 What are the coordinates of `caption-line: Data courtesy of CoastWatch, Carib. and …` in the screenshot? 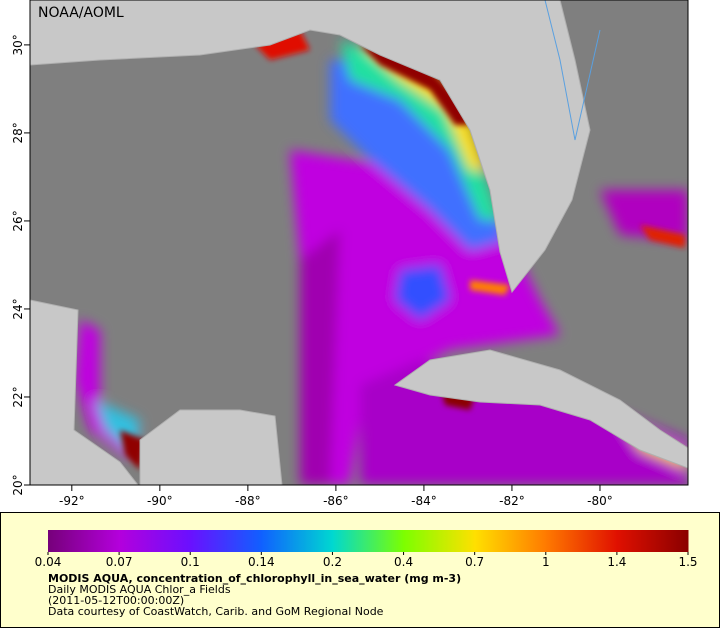 It's located at (216, 611).